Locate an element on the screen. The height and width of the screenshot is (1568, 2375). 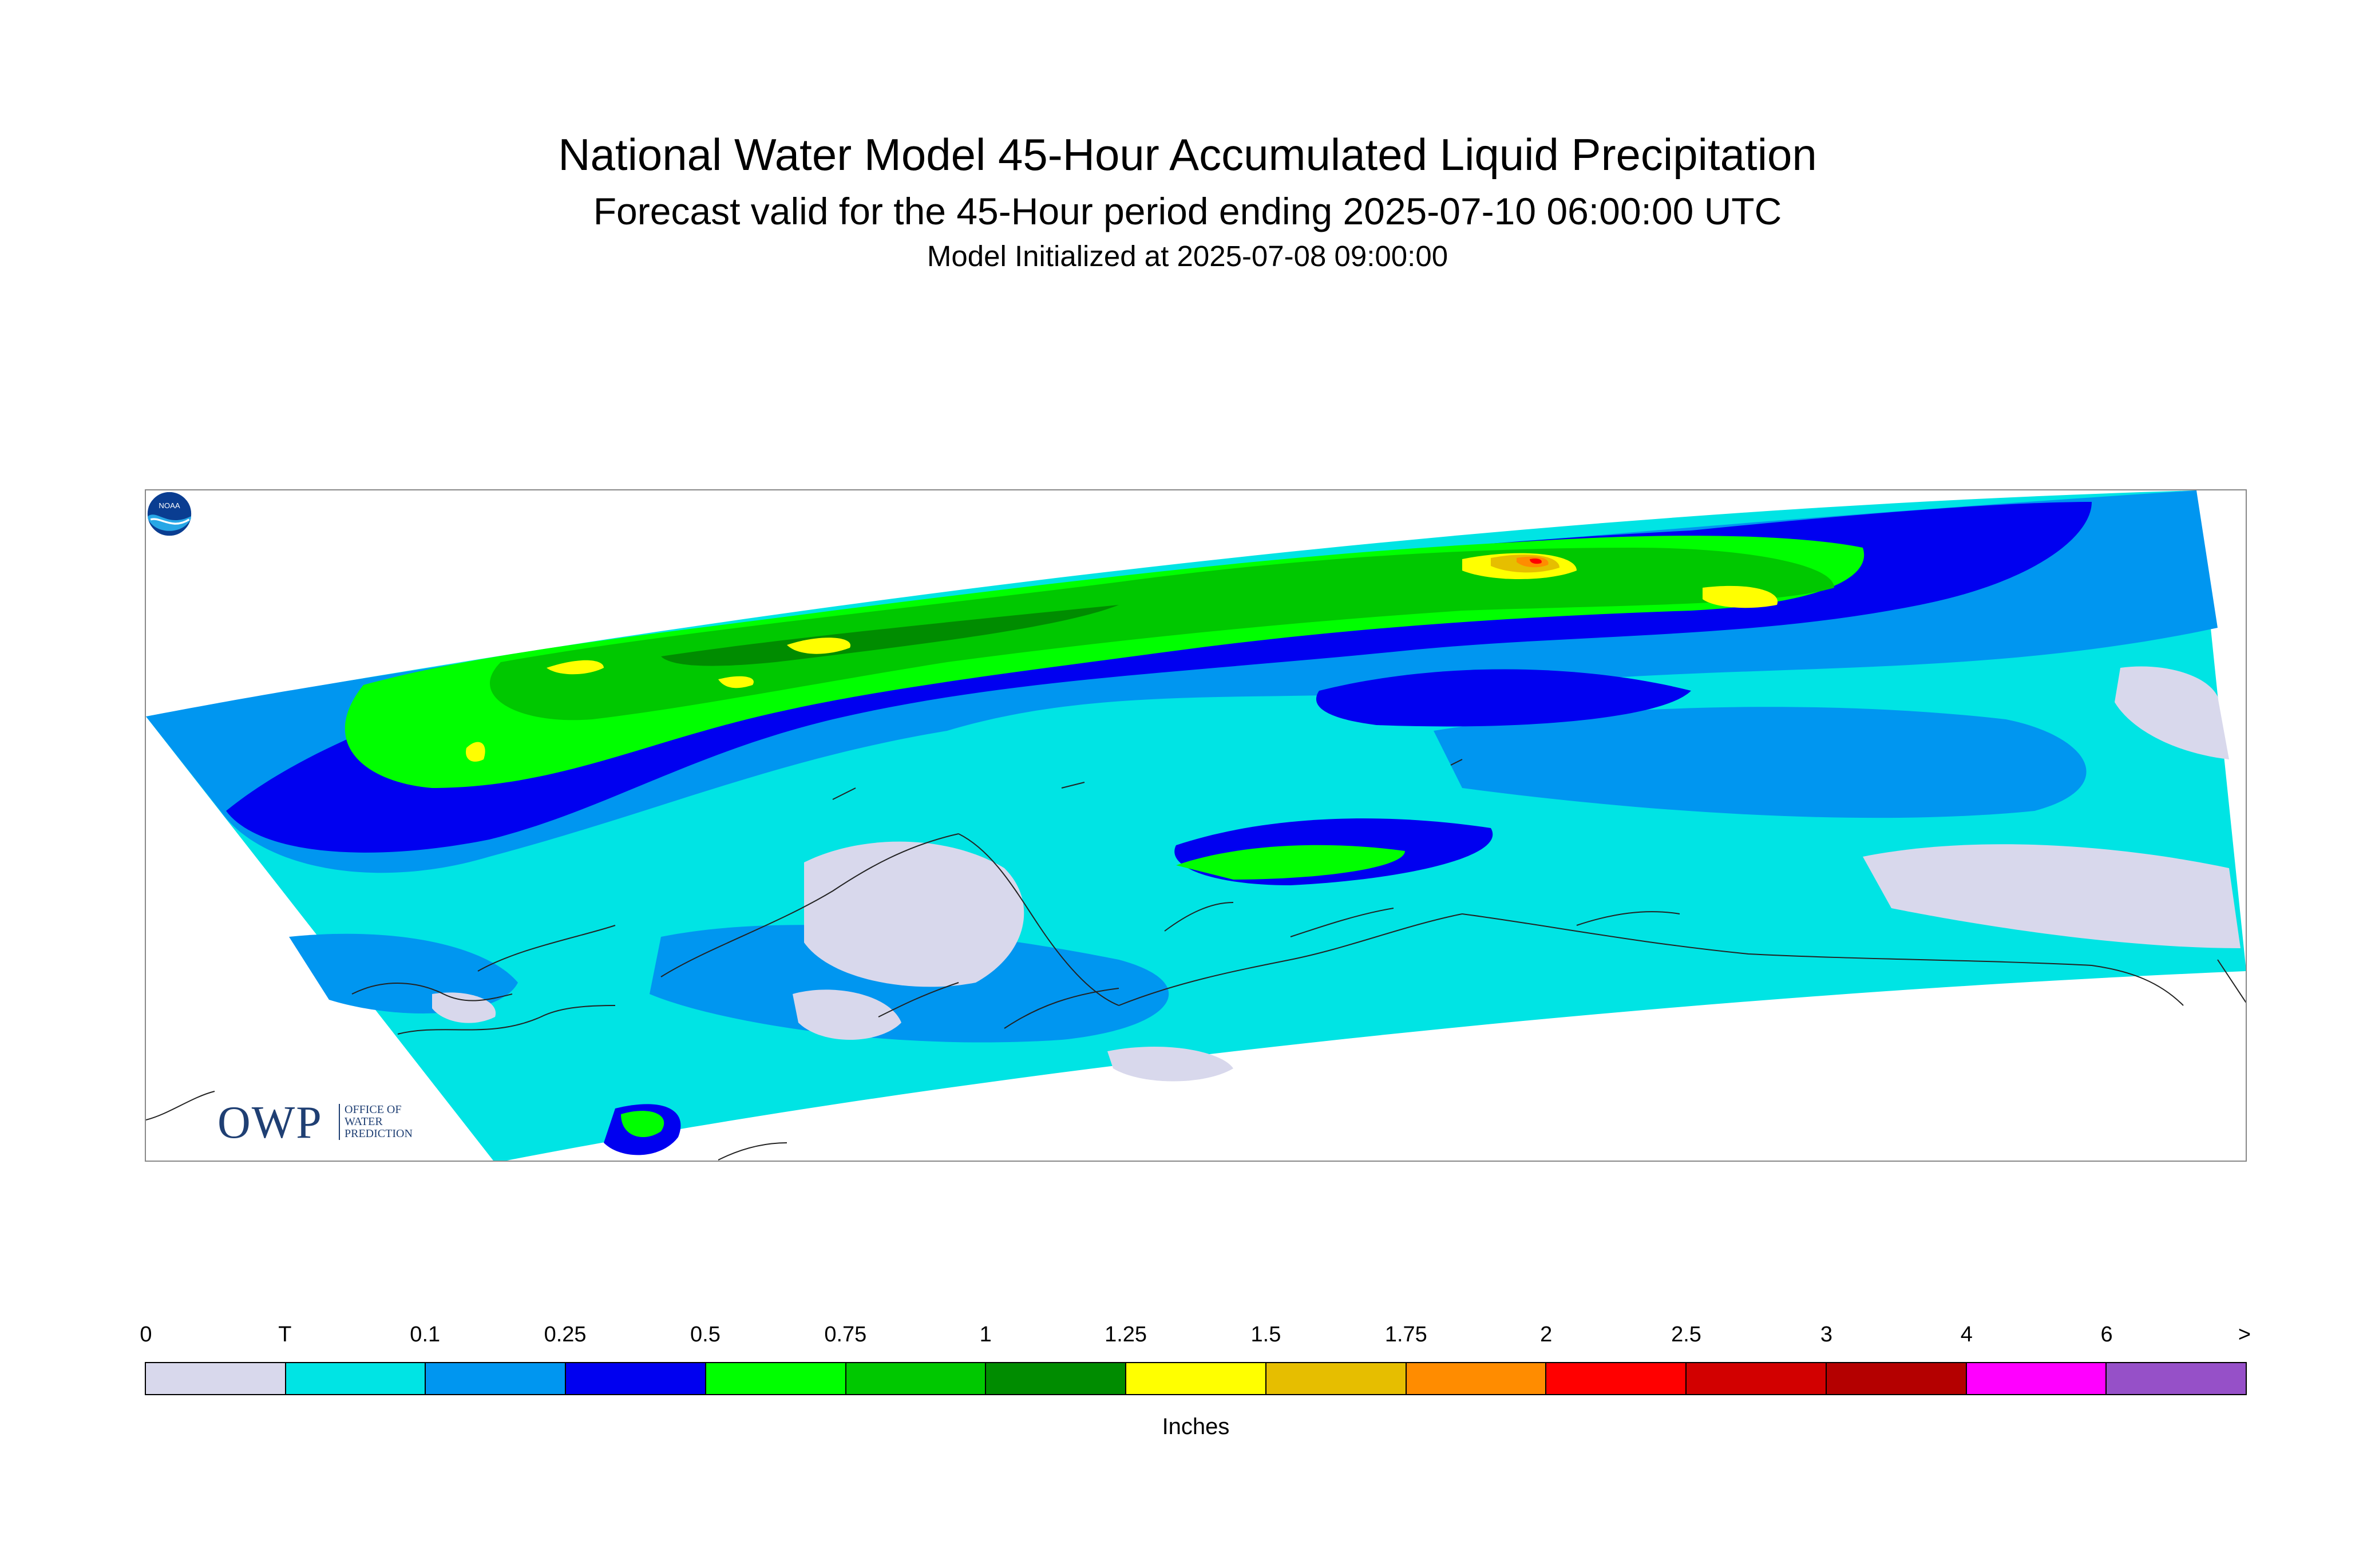
model-init-line: Model Initialized at 2025-07-08 09:00:00 is located at coordinates (1187, 256).